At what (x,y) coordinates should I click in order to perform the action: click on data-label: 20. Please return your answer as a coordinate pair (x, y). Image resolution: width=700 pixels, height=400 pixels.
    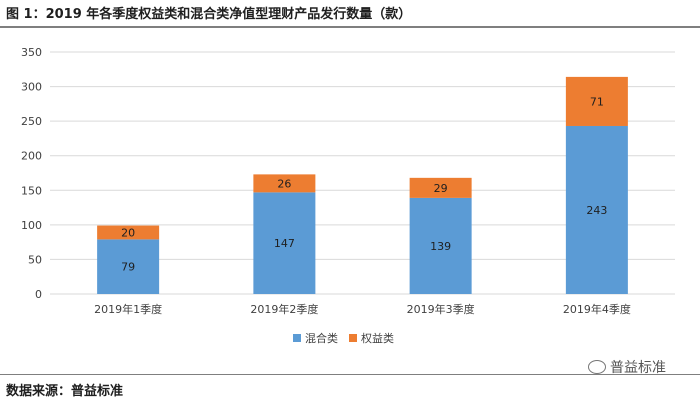
    Looking at the image, I should click on (128, 232).